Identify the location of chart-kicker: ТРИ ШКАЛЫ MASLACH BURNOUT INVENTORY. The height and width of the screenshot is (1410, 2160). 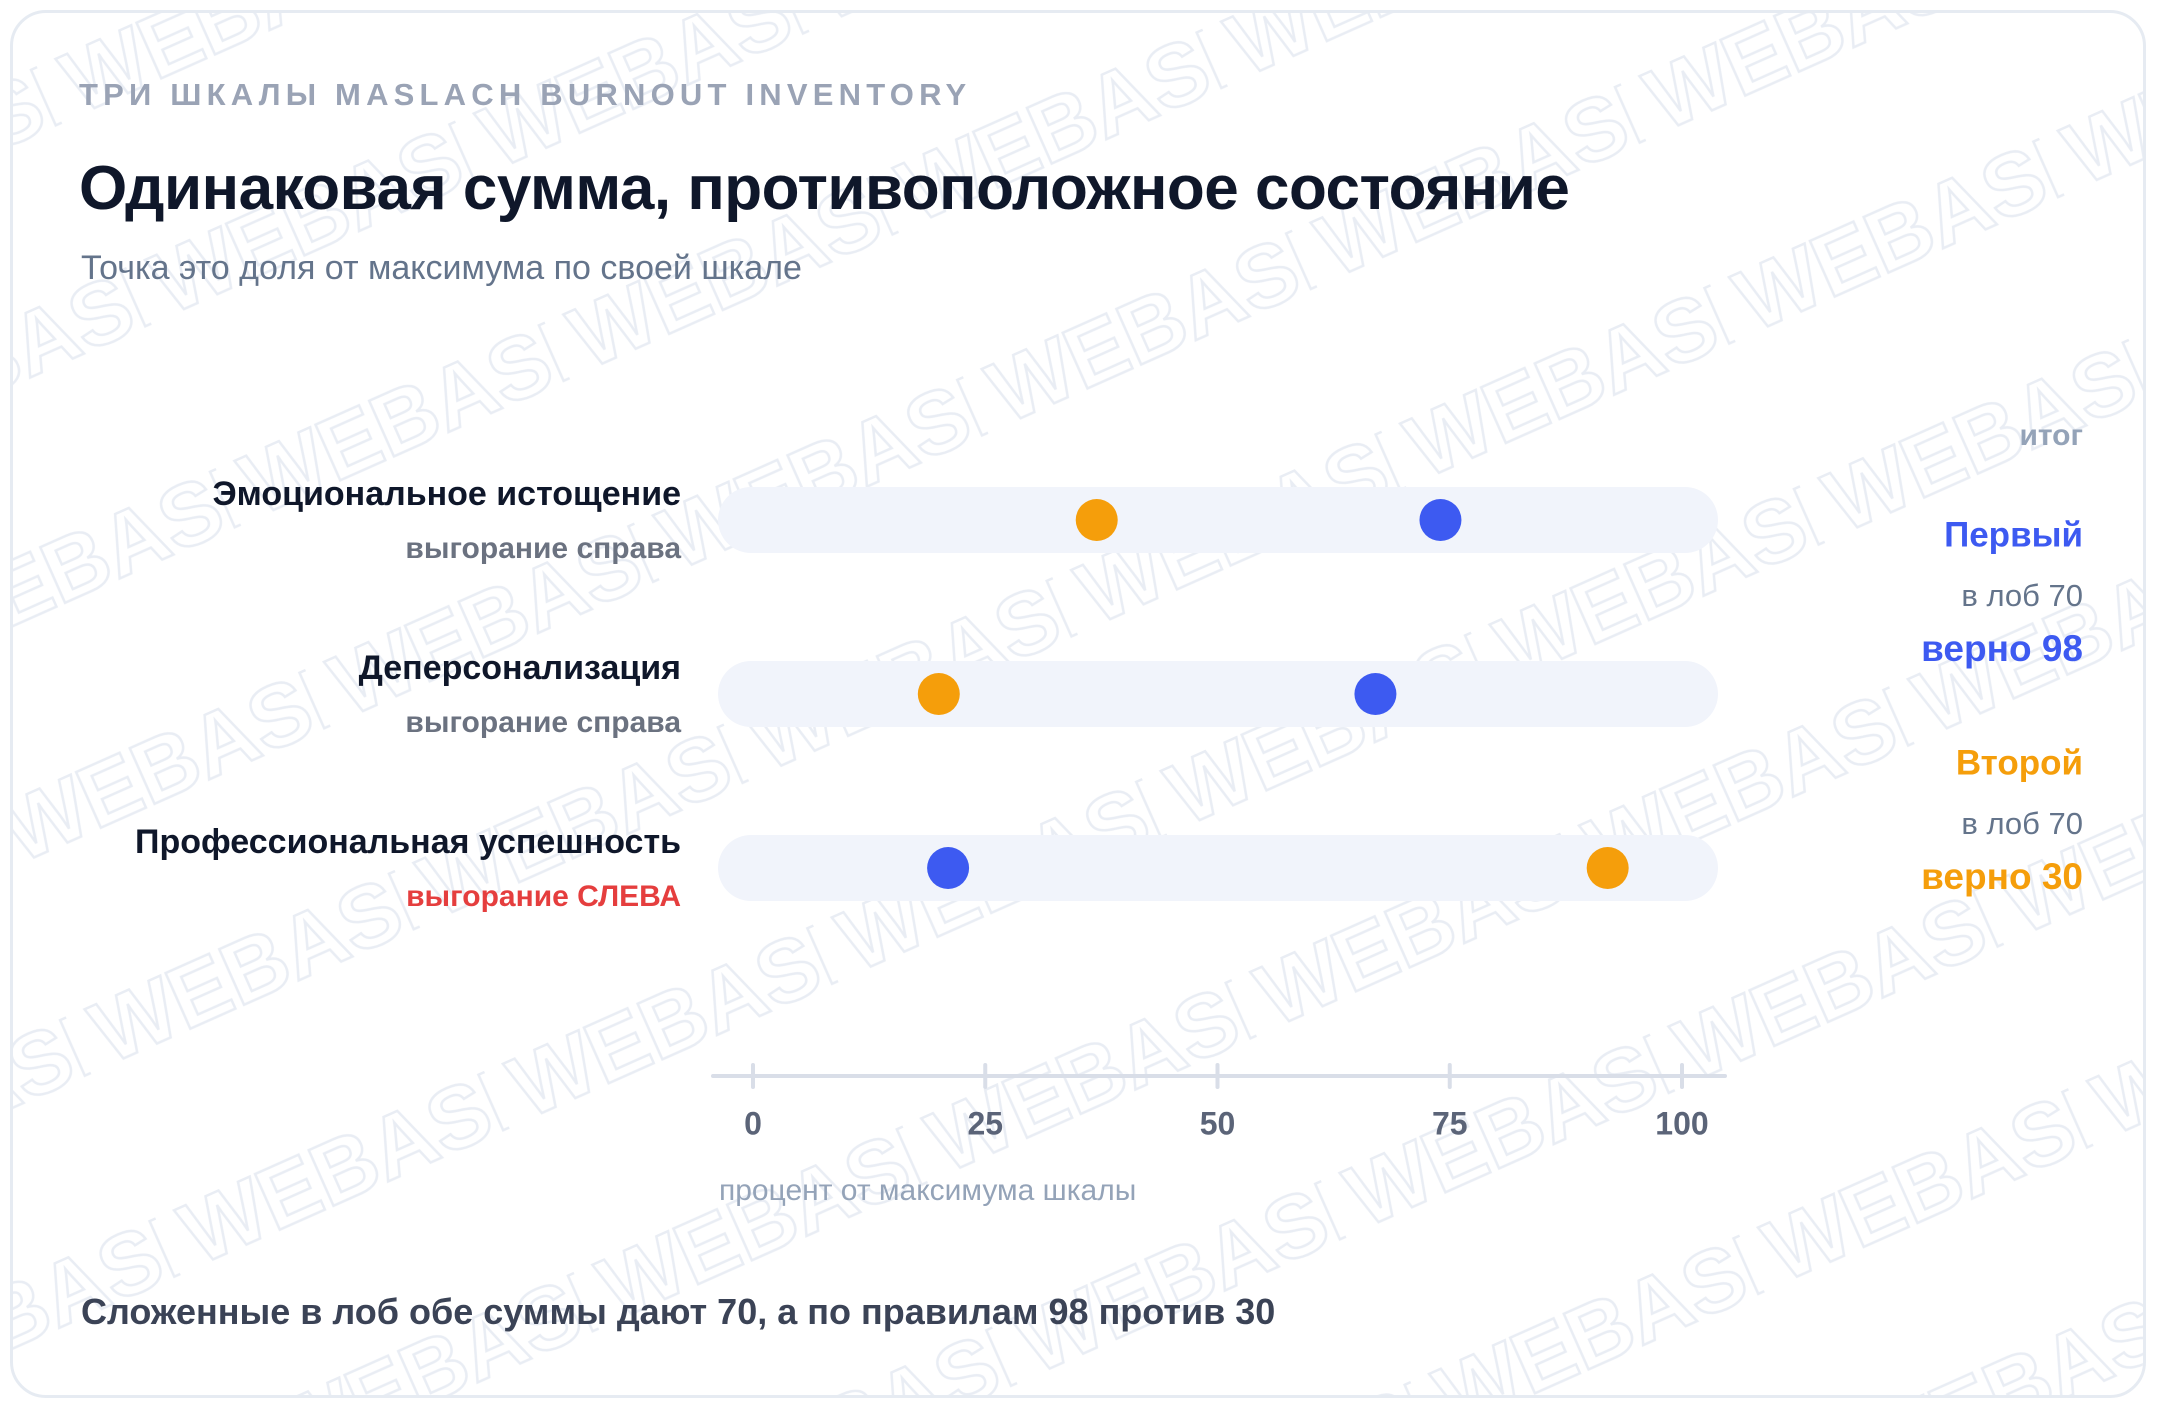
(525, 94).